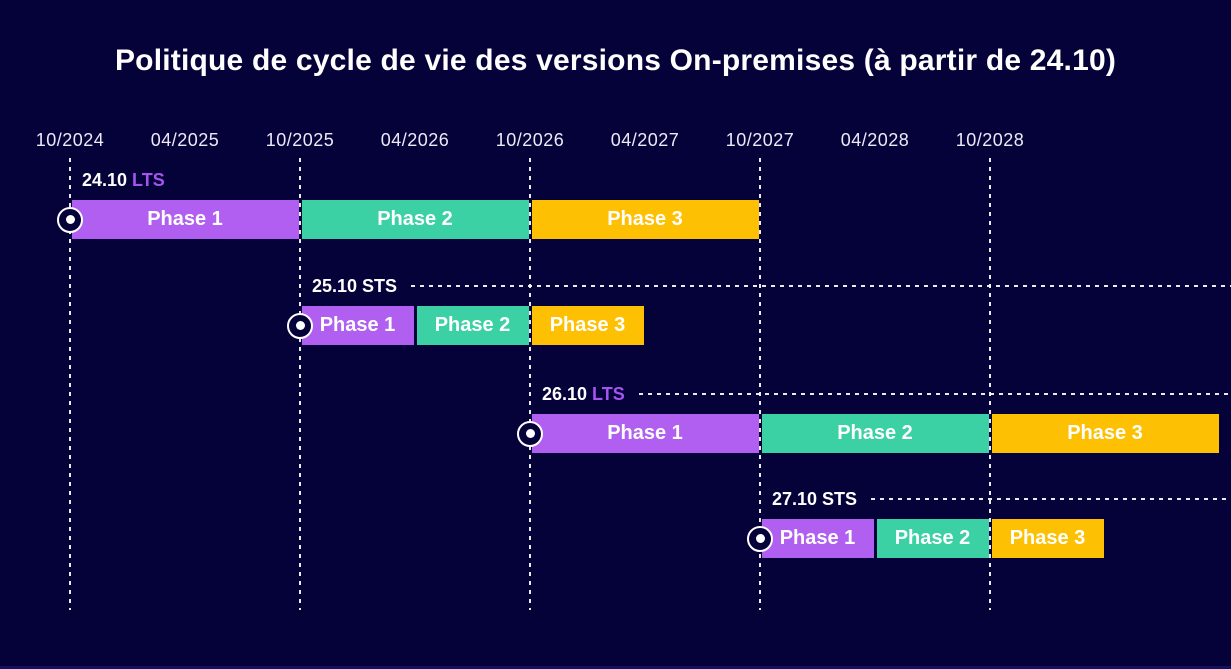 This screenshot has width=1231, height=669. I want to click on version-label: 26.10 LTS, so click(583, 394).